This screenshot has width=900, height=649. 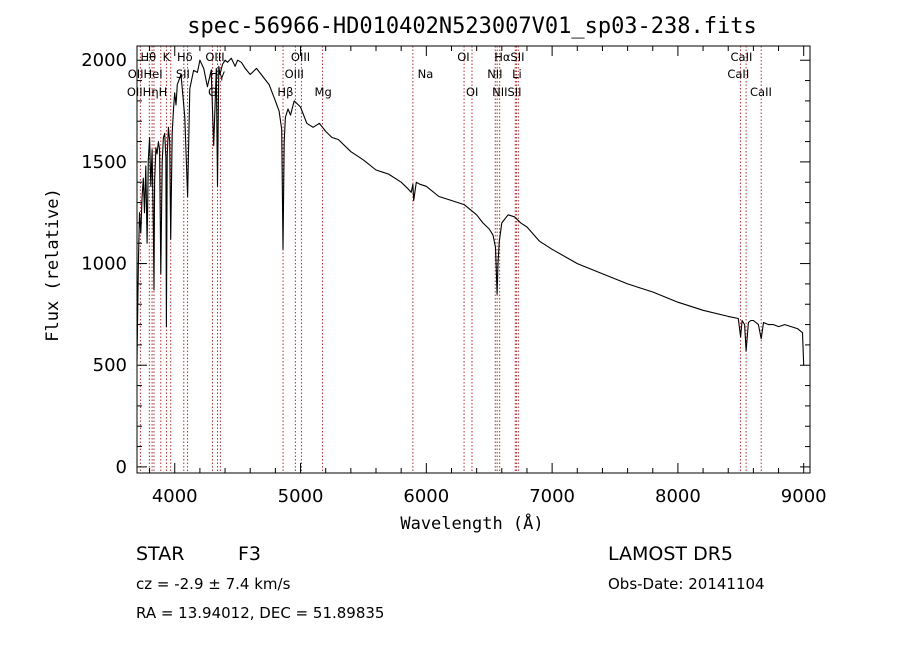 What do you see at coordinates (213, 584) in the screenshot?
I see `velocity-readout: cz = -2.9 ± 7.4 km/s` at bounding box center [213, 584].